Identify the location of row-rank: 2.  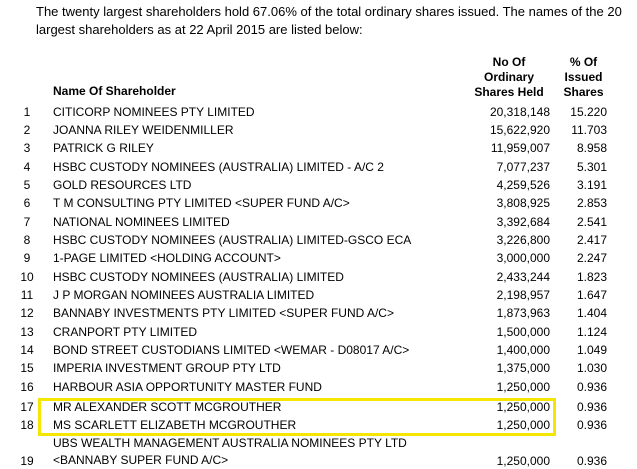
(27, 130).